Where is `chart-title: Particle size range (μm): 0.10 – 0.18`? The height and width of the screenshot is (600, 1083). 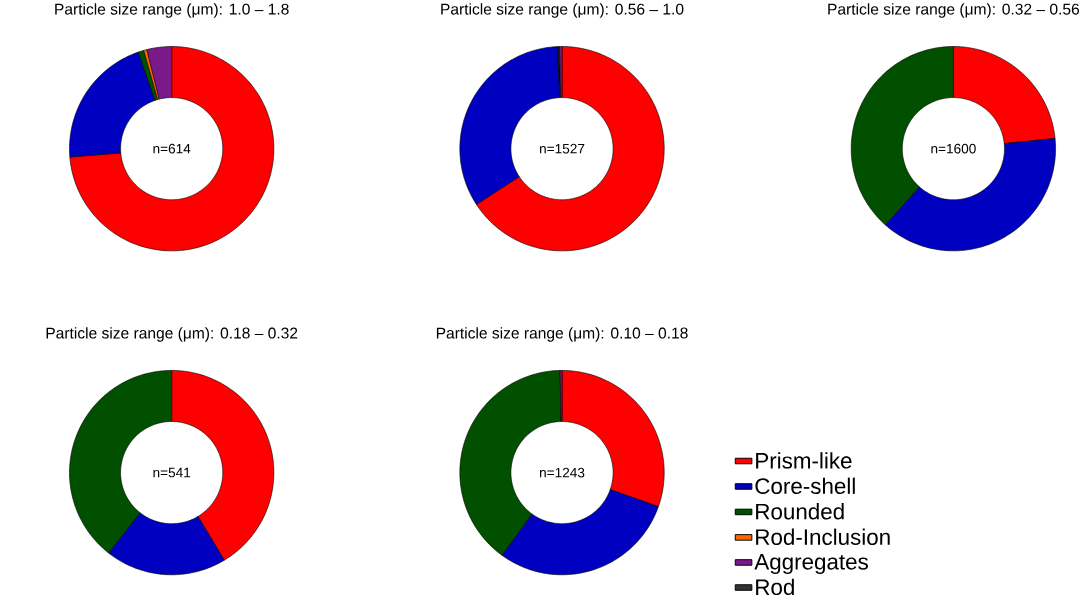
chart-title: Particle size range (μm): 0.10 – 0.18 is located at coordinates (562, 334).